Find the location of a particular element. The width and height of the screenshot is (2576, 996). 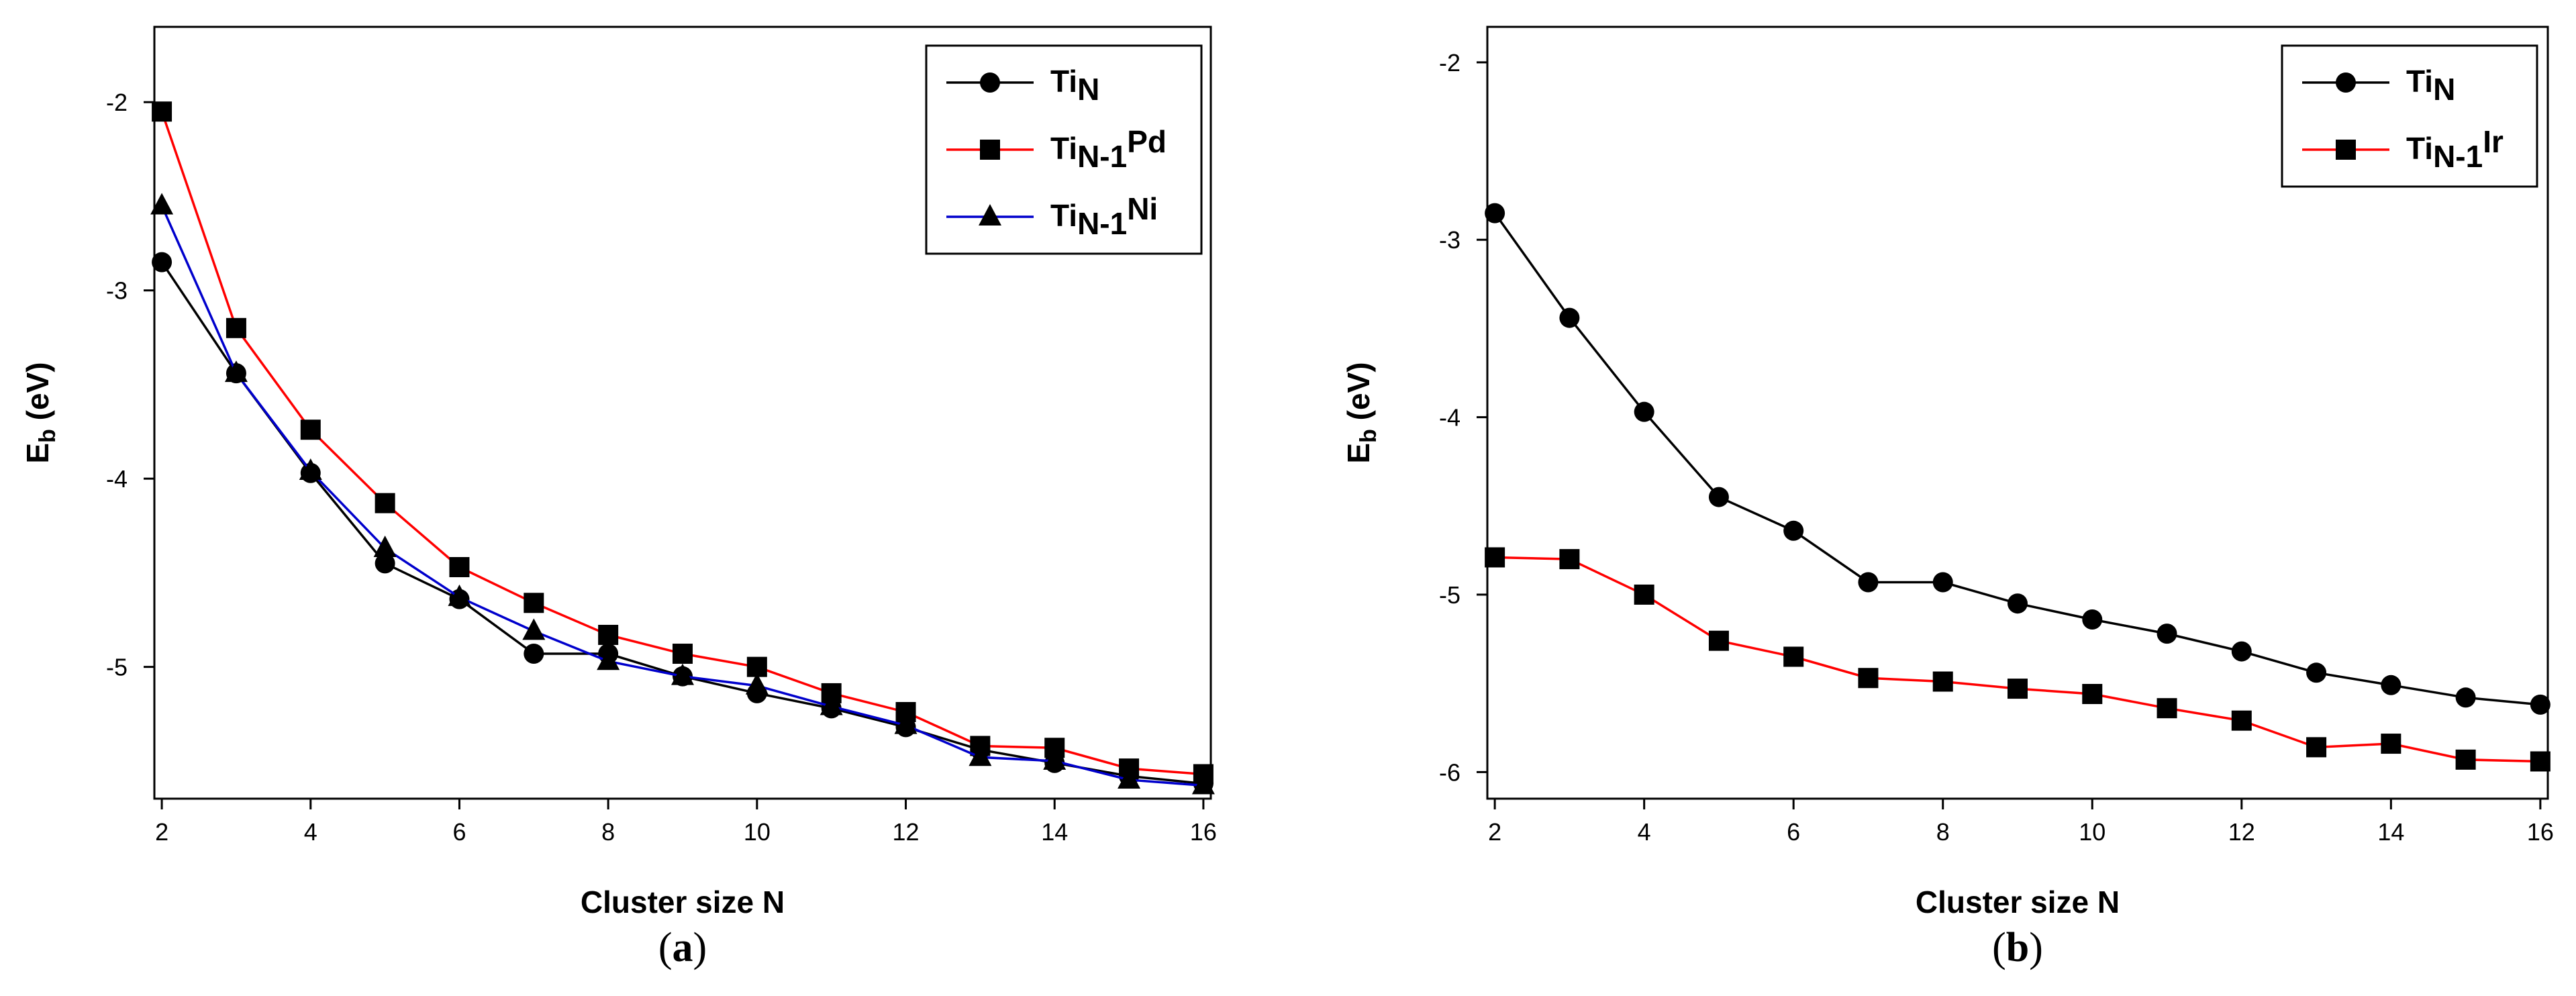

legend-box is located at coordinates (2409, 116).